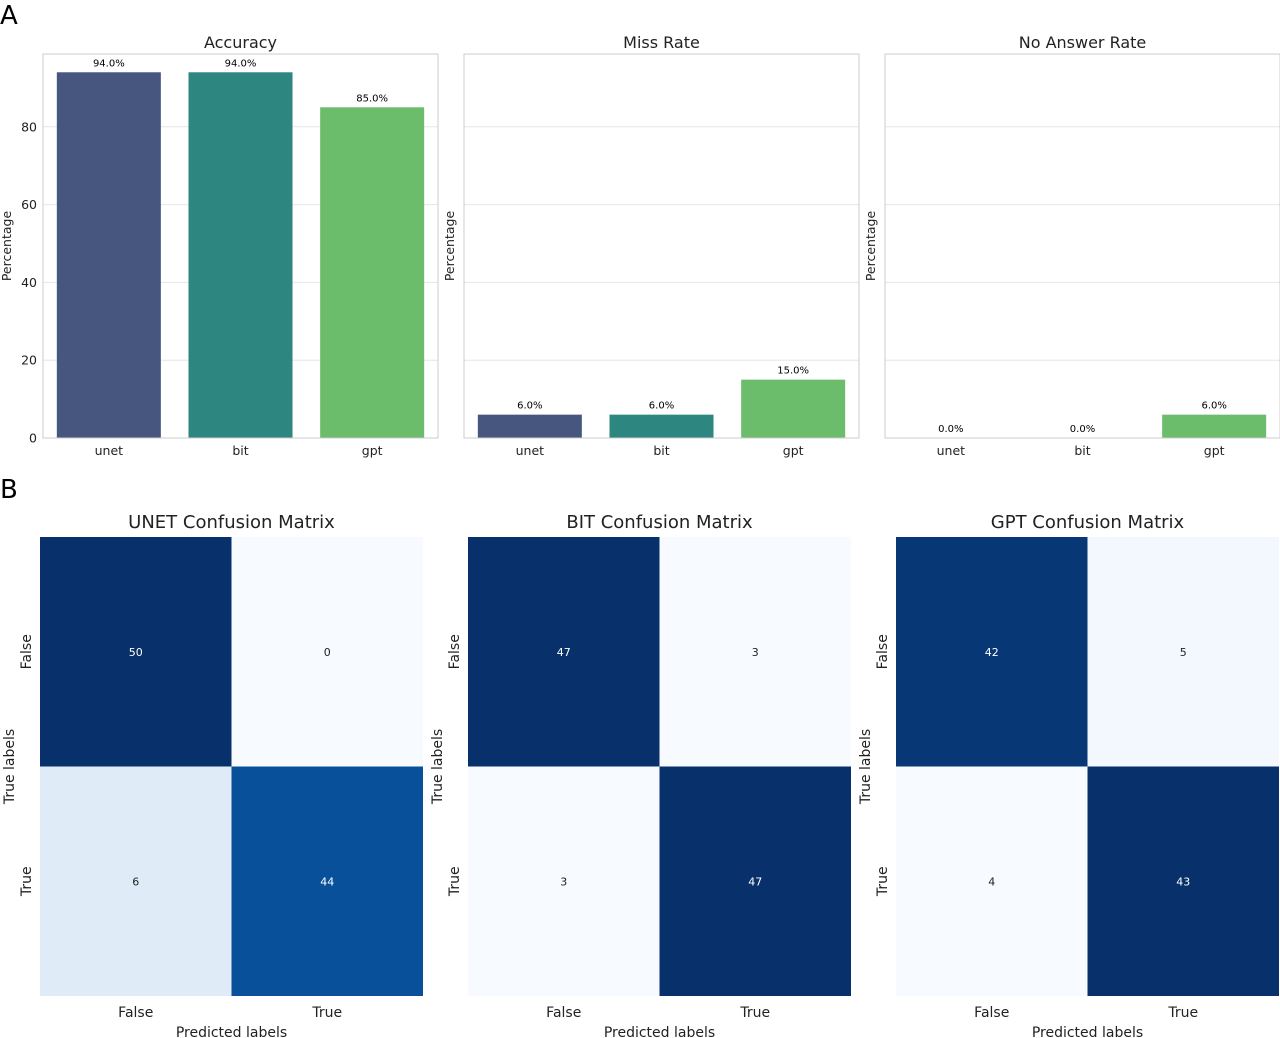 The image size is (1280, 1038). I want to click on cell-value-label: 42, so click(992, 652).